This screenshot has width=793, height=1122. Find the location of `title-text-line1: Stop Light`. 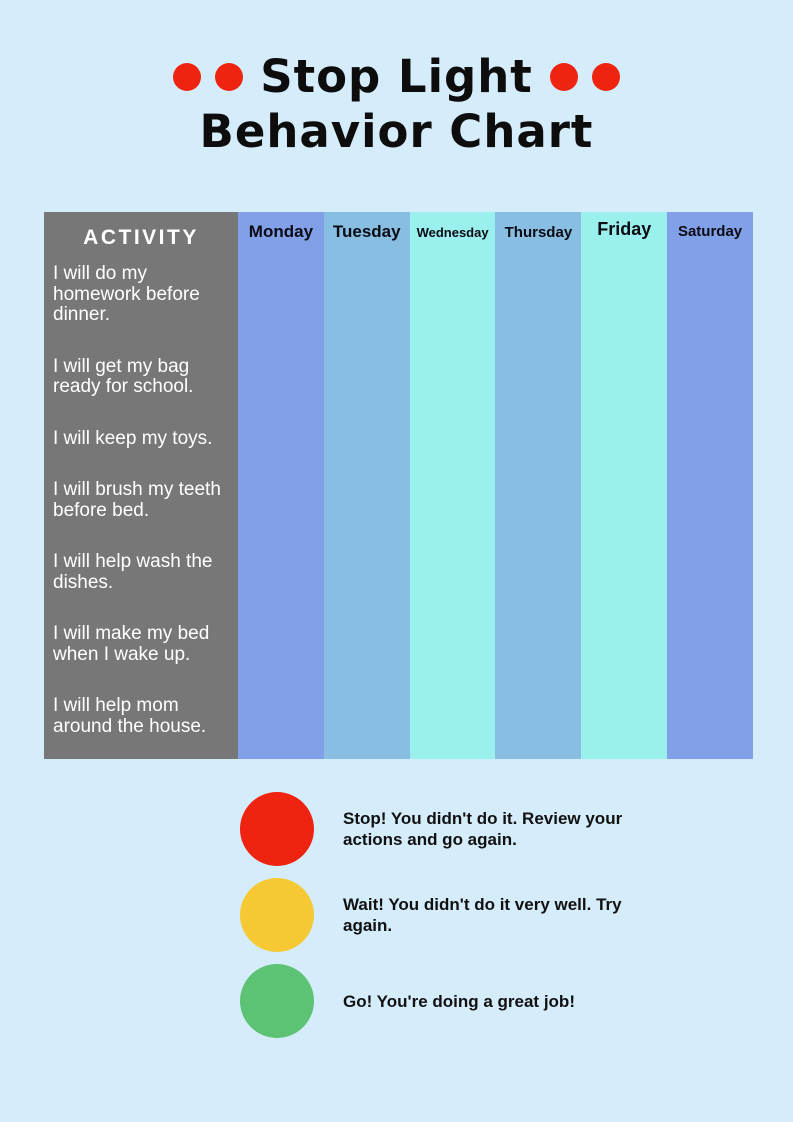

title-text-line1: Stop Light is located at coordinates (396, 76).